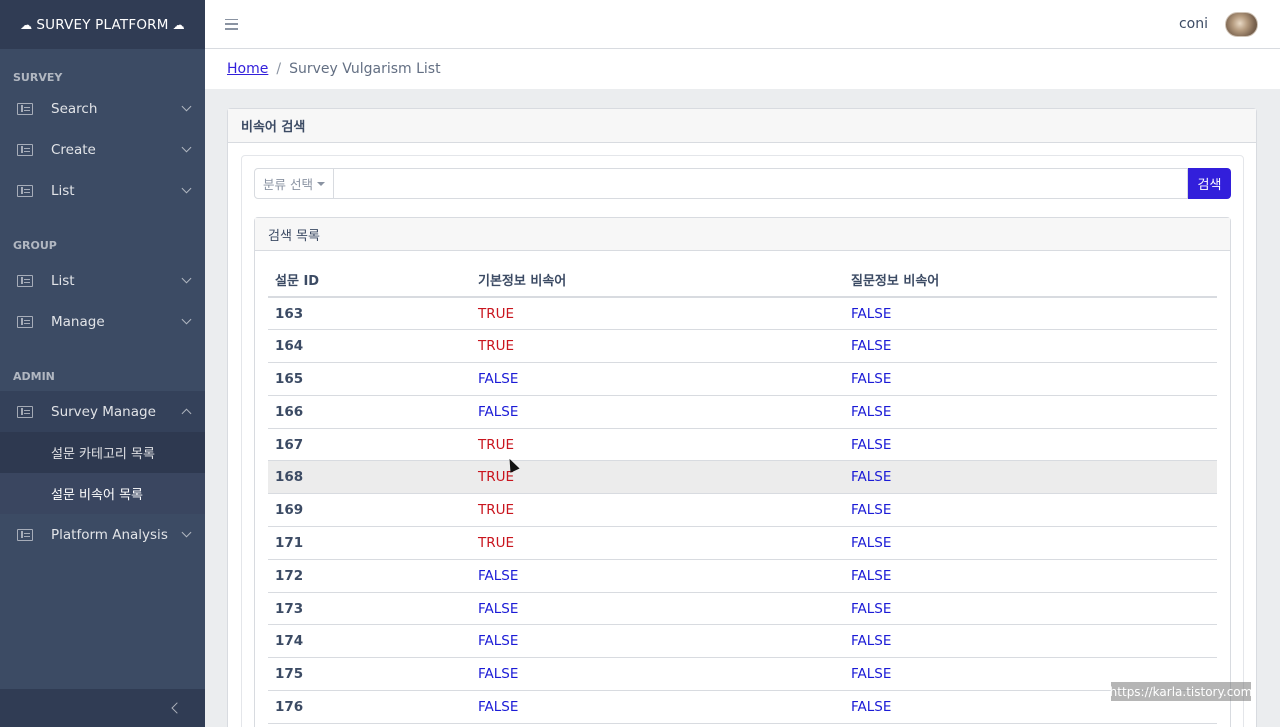  I want to click on table-row: 168 TRUE FALSE, so click(742, 477).